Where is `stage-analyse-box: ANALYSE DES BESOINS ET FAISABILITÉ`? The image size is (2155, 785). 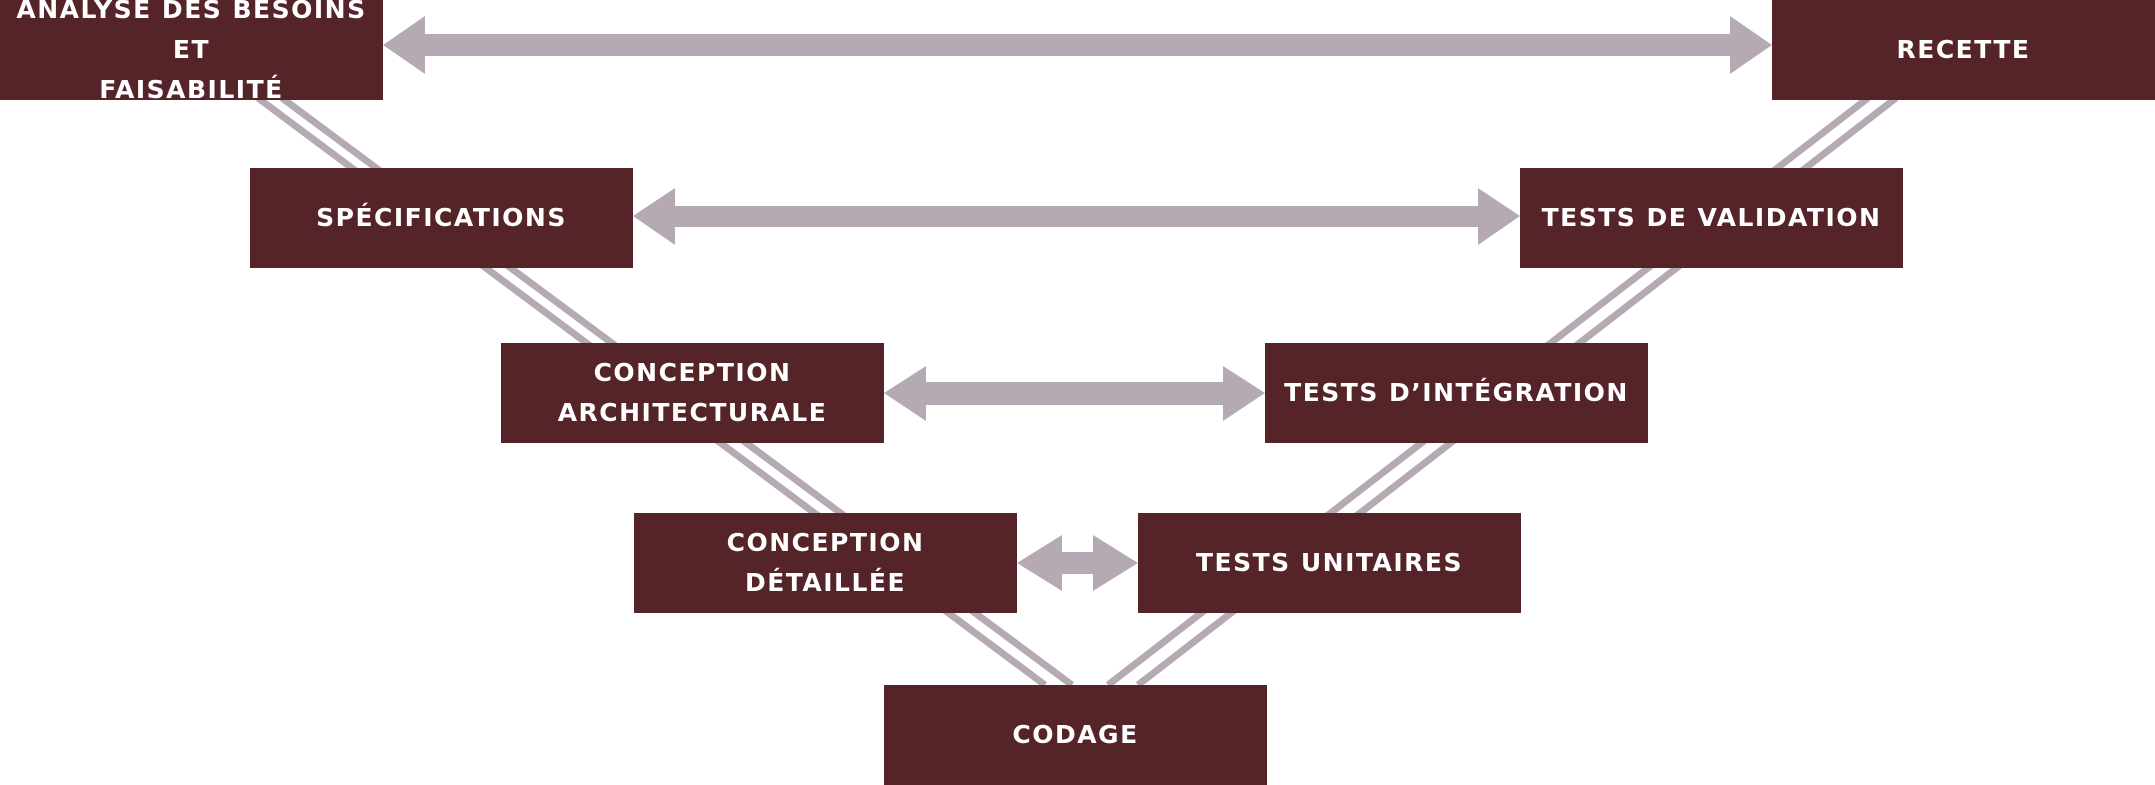 stage-analyse-box: ANALYSE DES BESOINS ET FAISABILITÉ is located at coordinates (191, 52).